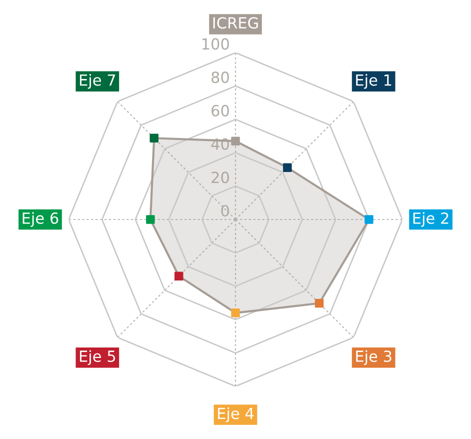 Image resolution: width=471 pixels, height=439 pixels. I want to click on y-tick-label: 0, so click(225, 210).